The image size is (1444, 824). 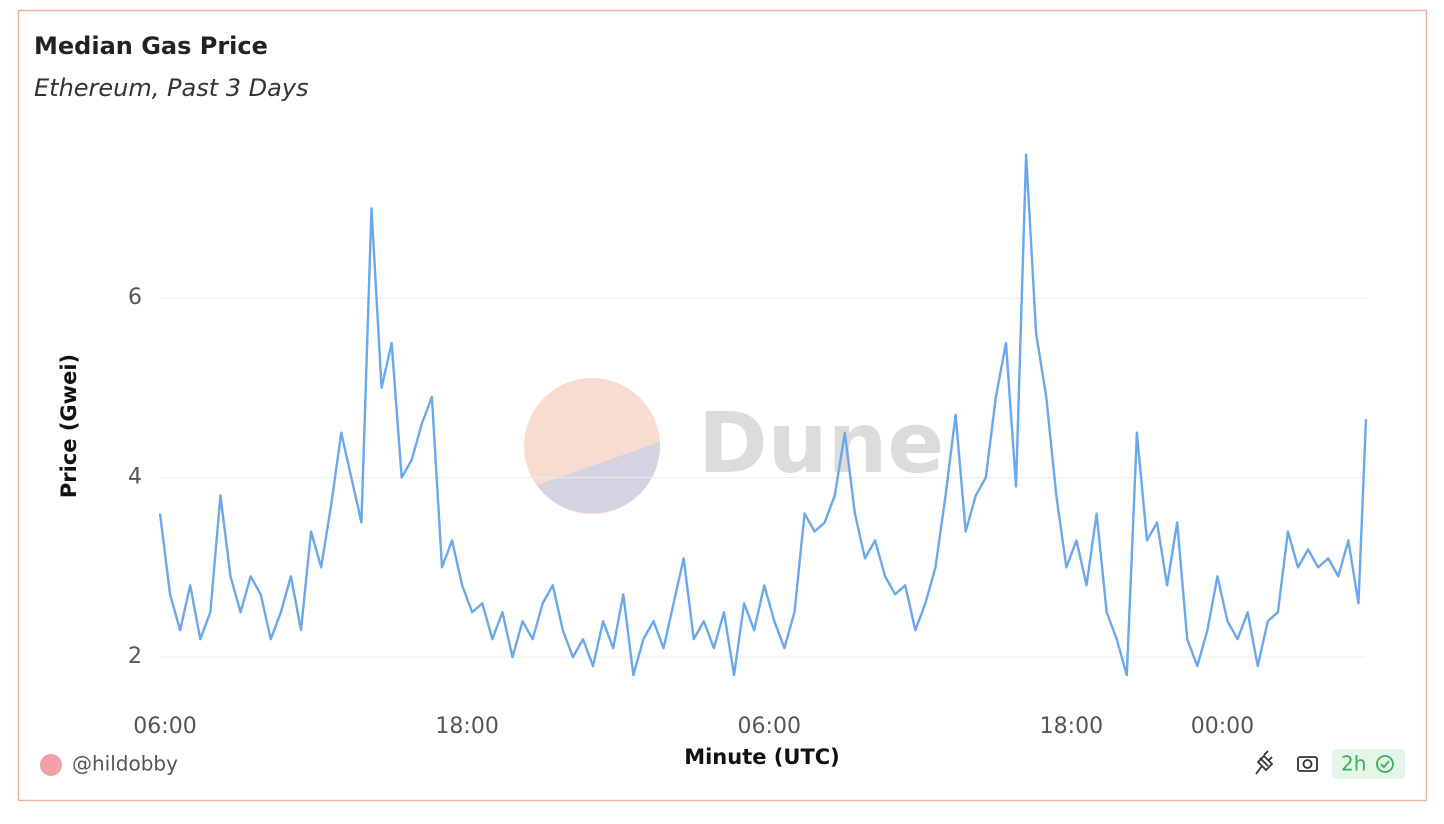 I want to click on embed-icon, so click(x=1264, y=762).